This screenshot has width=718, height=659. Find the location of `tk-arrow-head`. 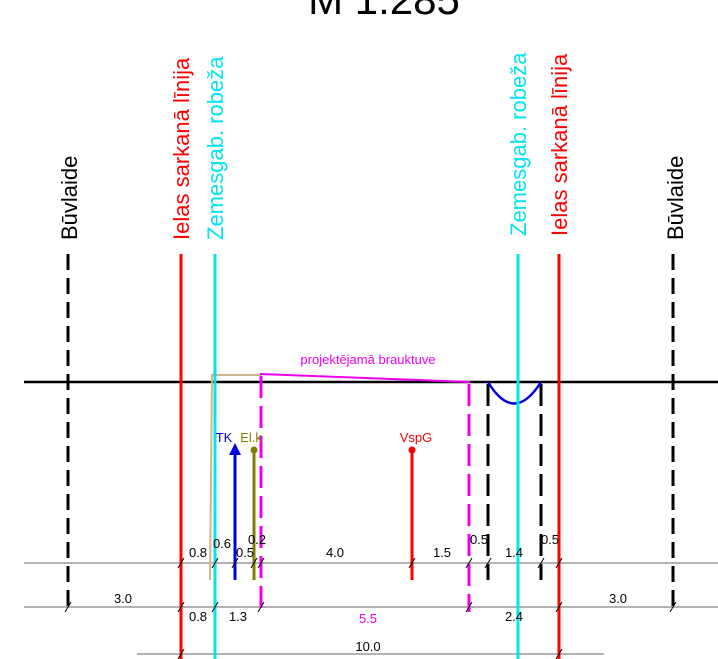

tk-arrow-head is located at coordinates (235, 449).